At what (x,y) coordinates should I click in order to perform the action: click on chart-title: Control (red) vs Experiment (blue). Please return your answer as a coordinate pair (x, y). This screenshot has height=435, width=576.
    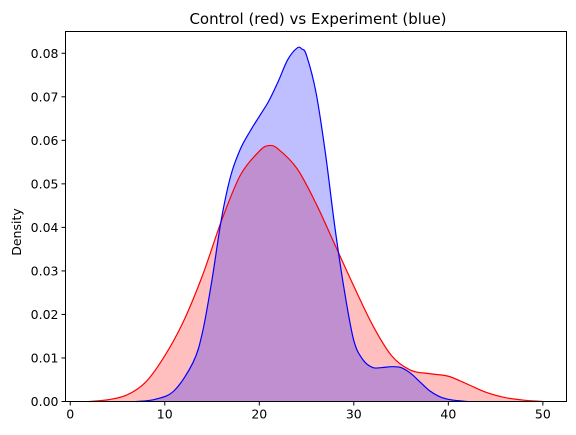
    Looking at the image, I should click on (317, 19).